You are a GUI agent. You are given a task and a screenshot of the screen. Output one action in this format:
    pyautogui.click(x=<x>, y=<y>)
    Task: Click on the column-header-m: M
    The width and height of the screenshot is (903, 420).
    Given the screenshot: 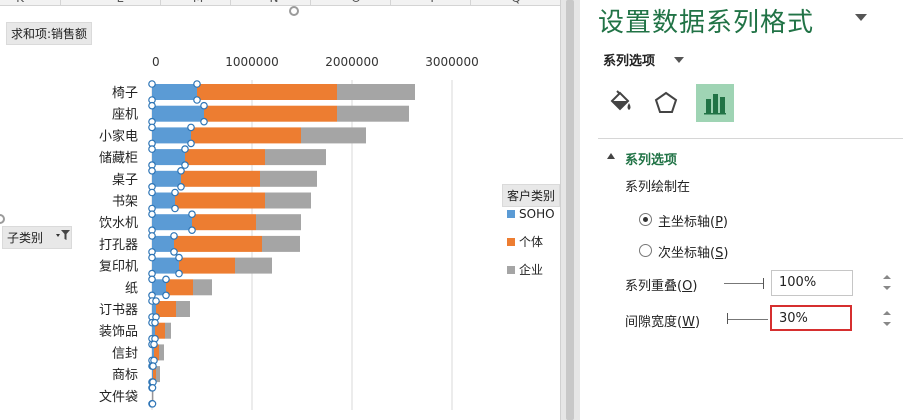 What is the action you would take?
    pyautogui.click(x=198, y=2)
    